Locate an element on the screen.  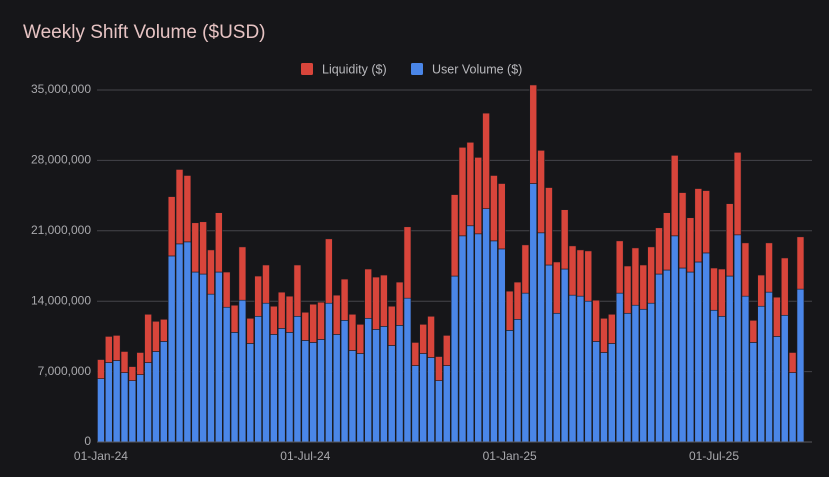
y-tick-label: 7,000,000 is located at coordinates (65, 371).